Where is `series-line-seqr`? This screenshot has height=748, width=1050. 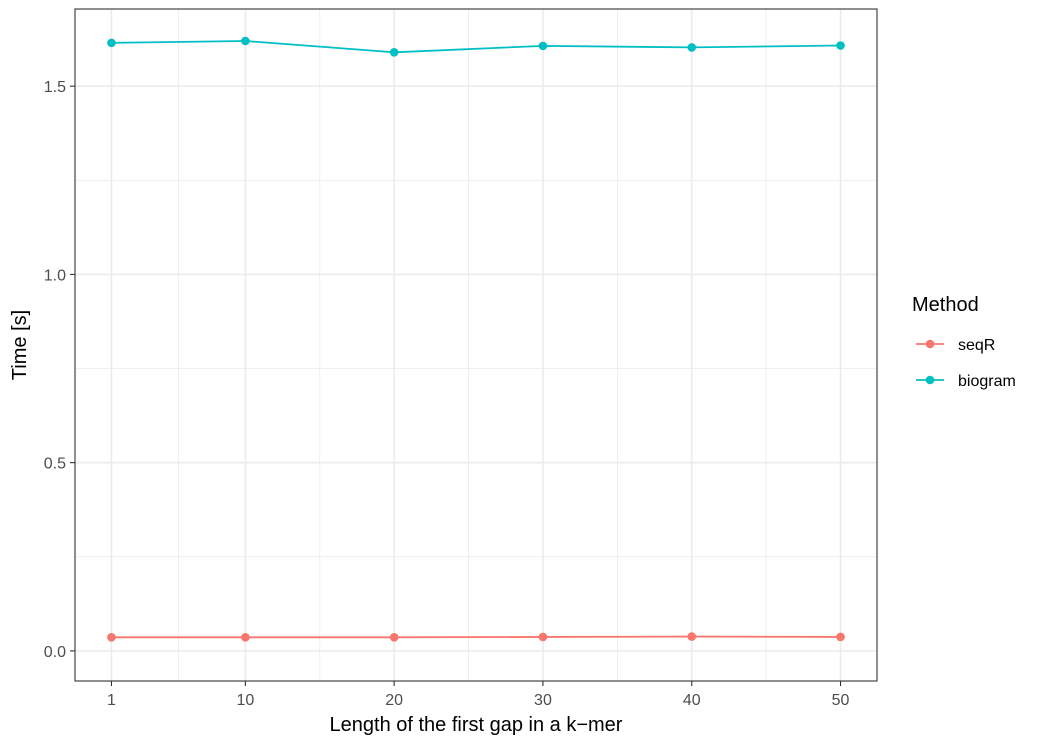
series-line-seqr is located at coordinates (476, 637).